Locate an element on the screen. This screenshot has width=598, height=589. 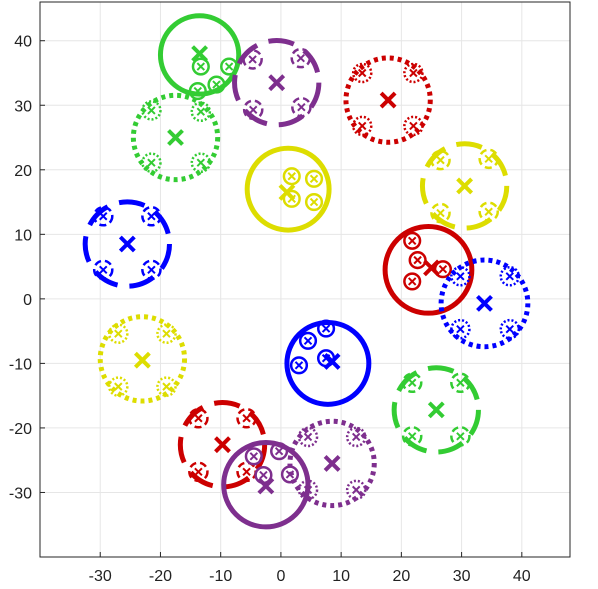
y-tick-label-6: 30 is located at coordinates (23, 106).